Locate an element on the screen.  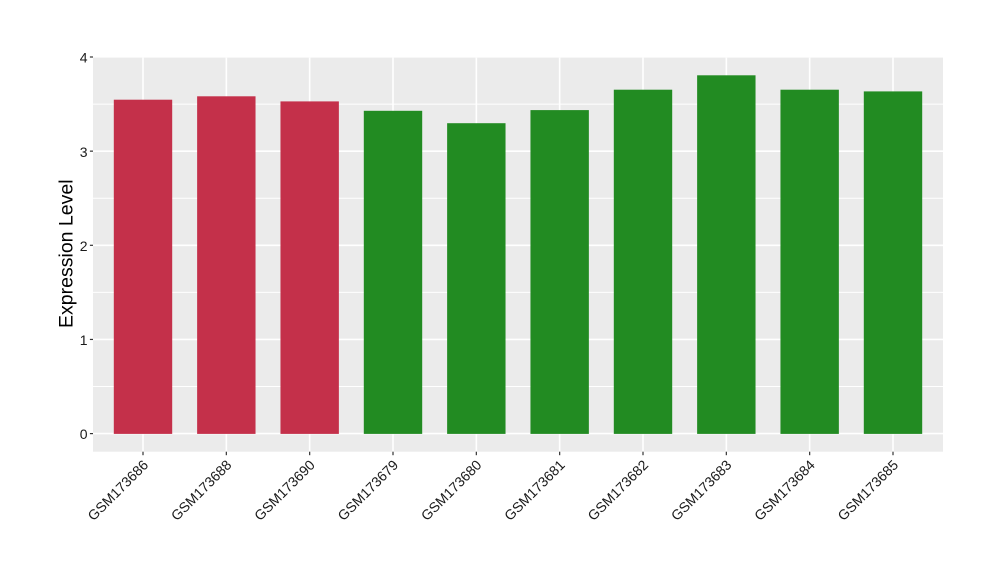
svg-text: 3 is located at coordinates (84, 152).